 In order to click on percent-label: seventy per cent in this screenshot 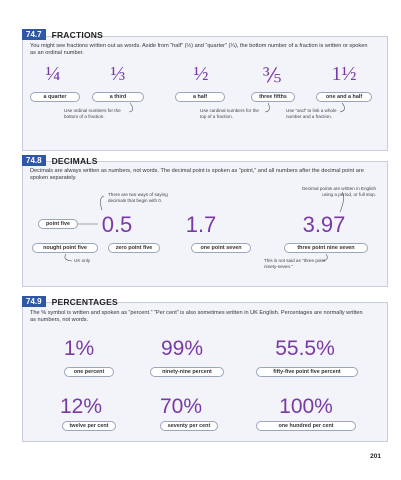, I will do `click(189, 426)`.